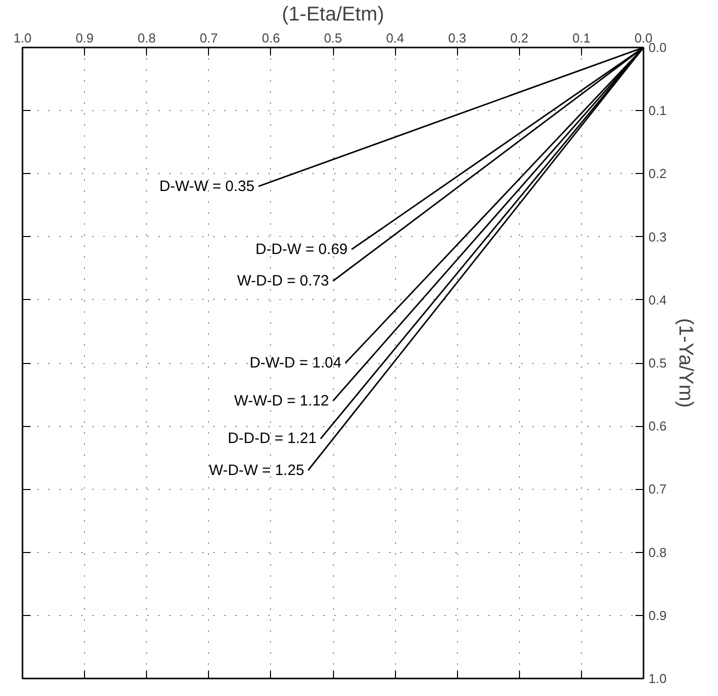 The width and height of the screenshot is (718, 696). Describe the element at coordinates (657, 363) in the screenshot. I see `y-tick-label: 0.5` at that location.